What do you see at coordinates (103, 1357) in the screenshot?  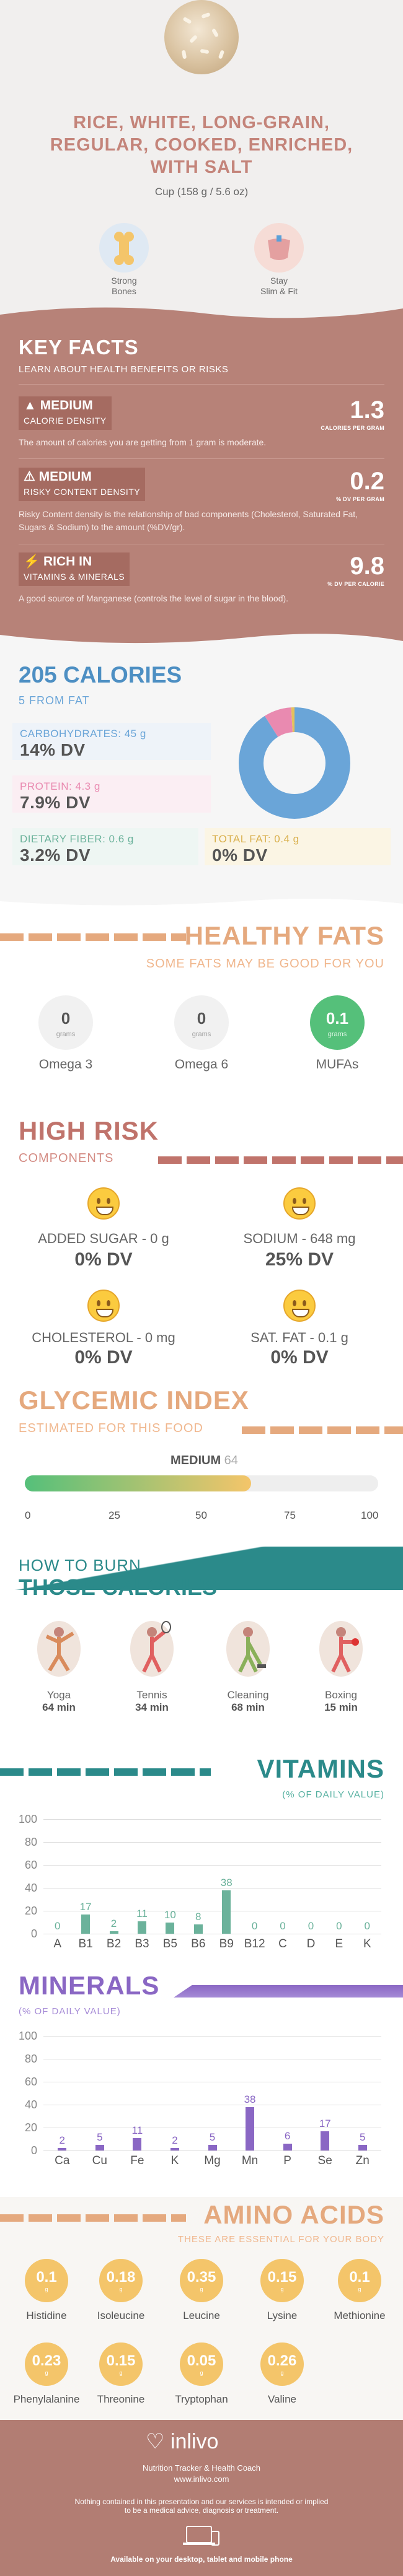 I see `cholesterol-dv: 0% DV` at bounding box center [103, 1357].